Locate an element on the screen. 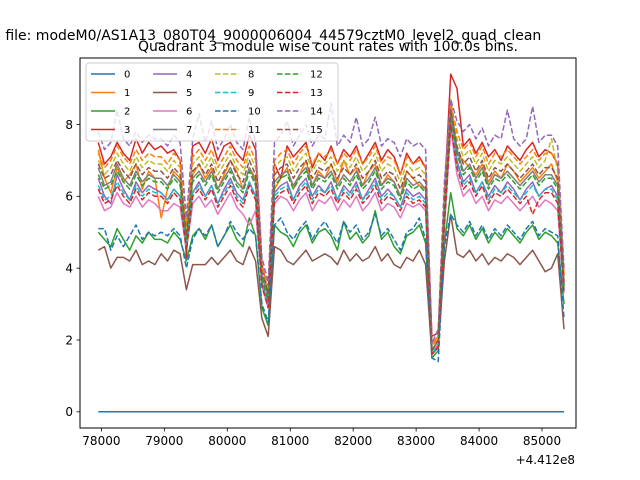 The width and height of the screenshot is (640, 480). y-tick-label: 2 is located at coordinates (69, 340).